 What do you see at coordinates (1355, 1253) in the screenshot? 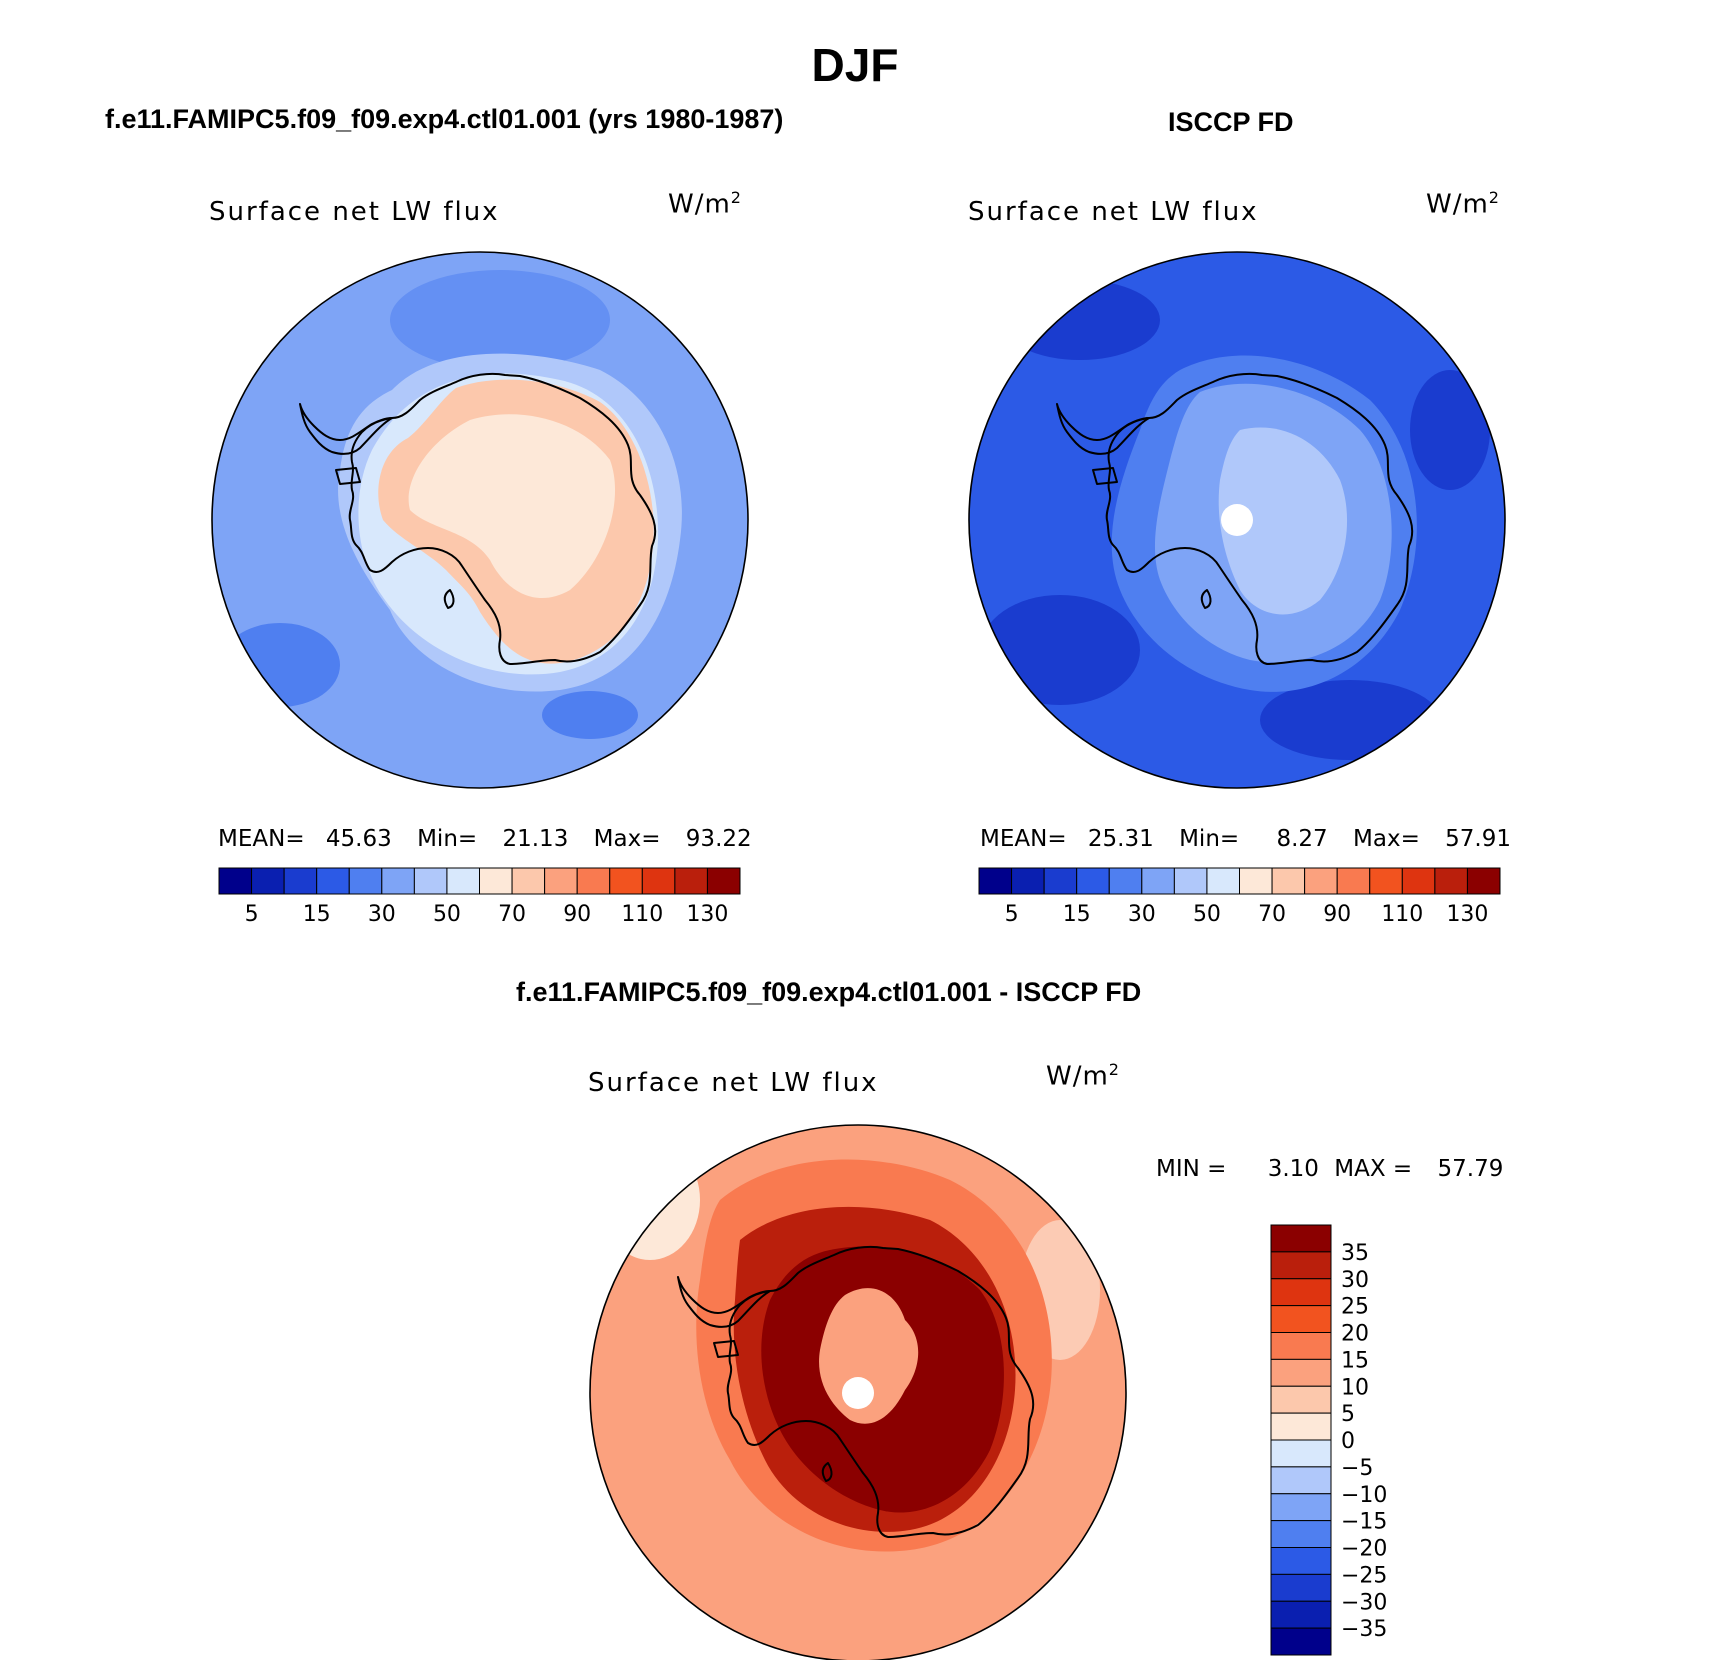
I see `colorbar-tick-label: 35` at bounding box center [1355, 1253].